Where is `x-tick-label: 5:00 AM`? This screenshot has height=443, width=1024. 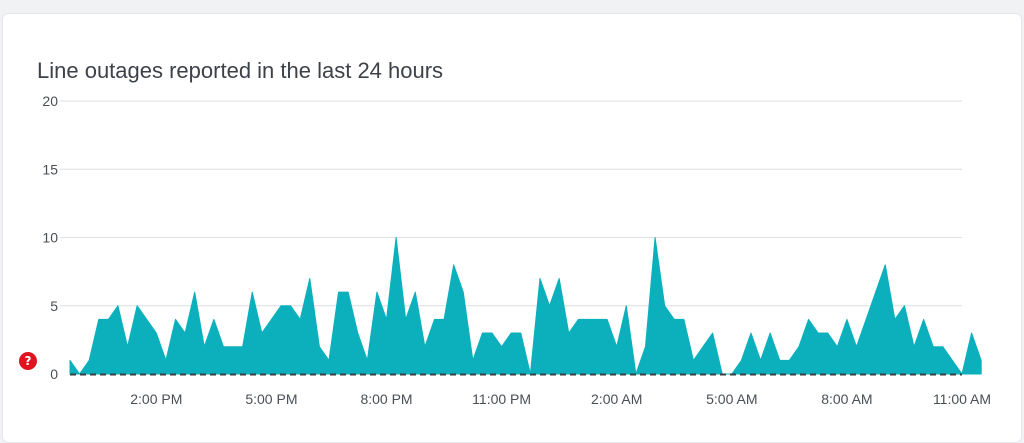 x-tick-label: 5:00 AM is located at coordinates (731, 399).